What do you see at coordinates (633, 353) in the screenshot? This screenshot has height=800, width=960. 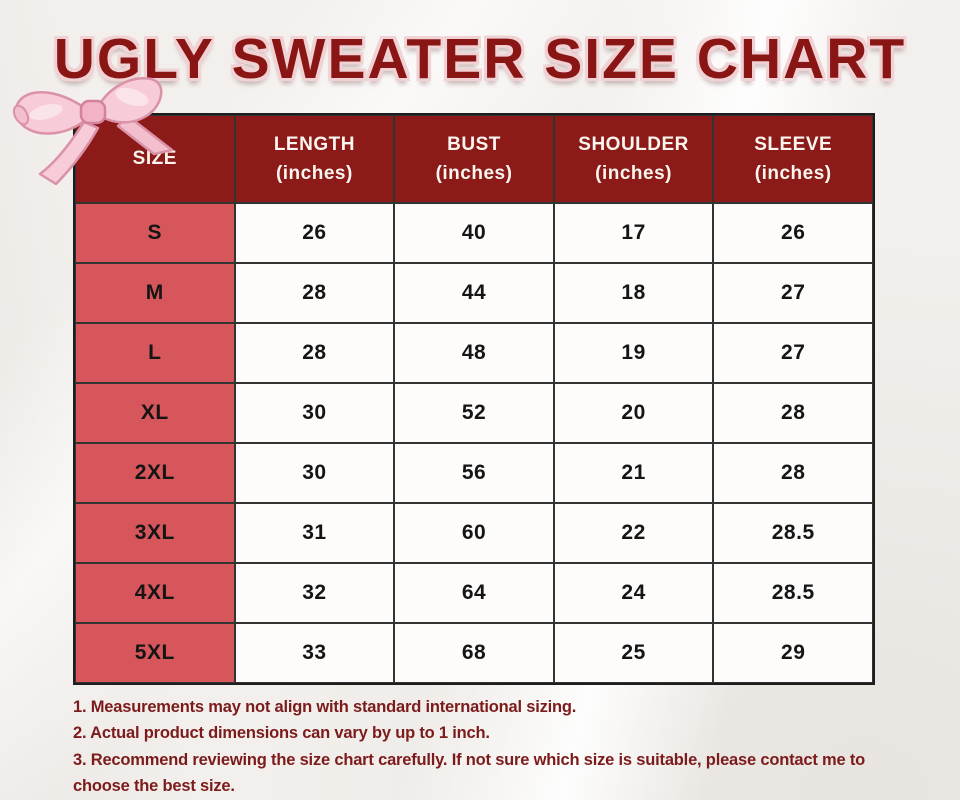 I see `measurement-cell: 19` at bounding box center [633, 353].